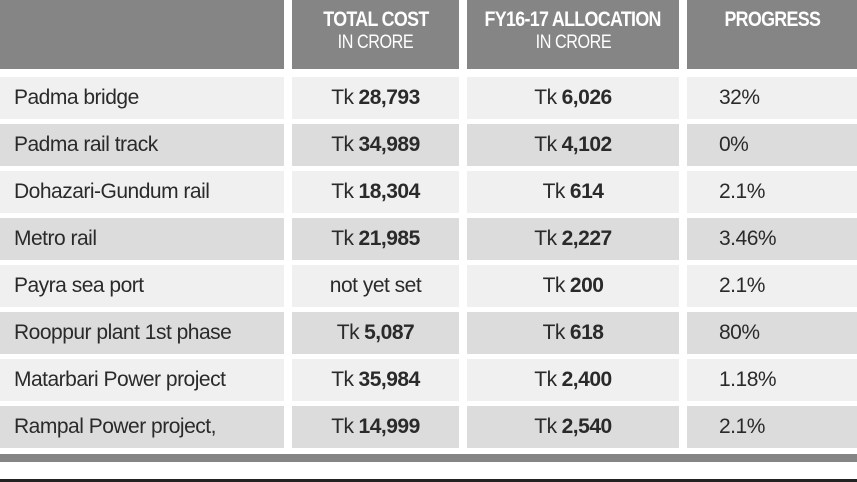 The width and height of the screenshot is (857, 482). What do you see at coordinates (748, 238) in the screenshot?
I see `progress-value: 3.46%` at bounding box center [748, 238].